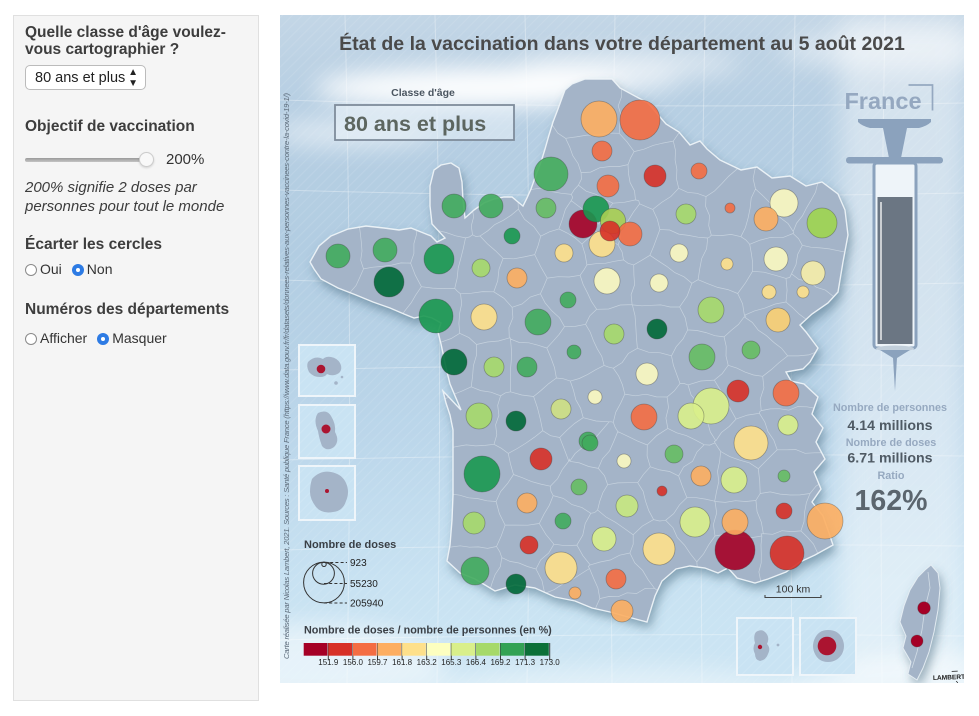 Image resolution: width=979 pixels, height=716 pixels. Describe the element at coordinates (367, 604) in the screenshot. I see `svg-text: 205940` at that location.